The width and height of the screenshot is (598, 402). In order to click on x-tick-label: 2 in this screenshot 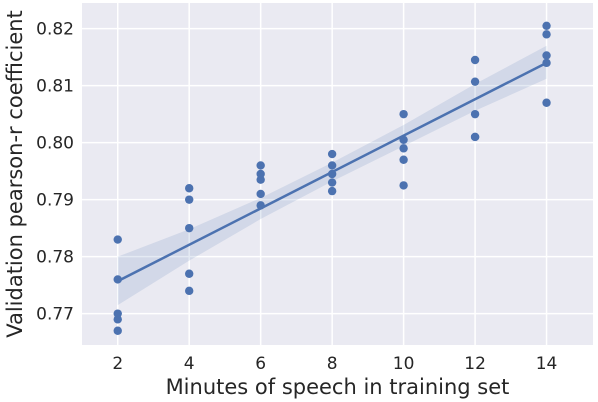, I will do `click(117, 364)`.